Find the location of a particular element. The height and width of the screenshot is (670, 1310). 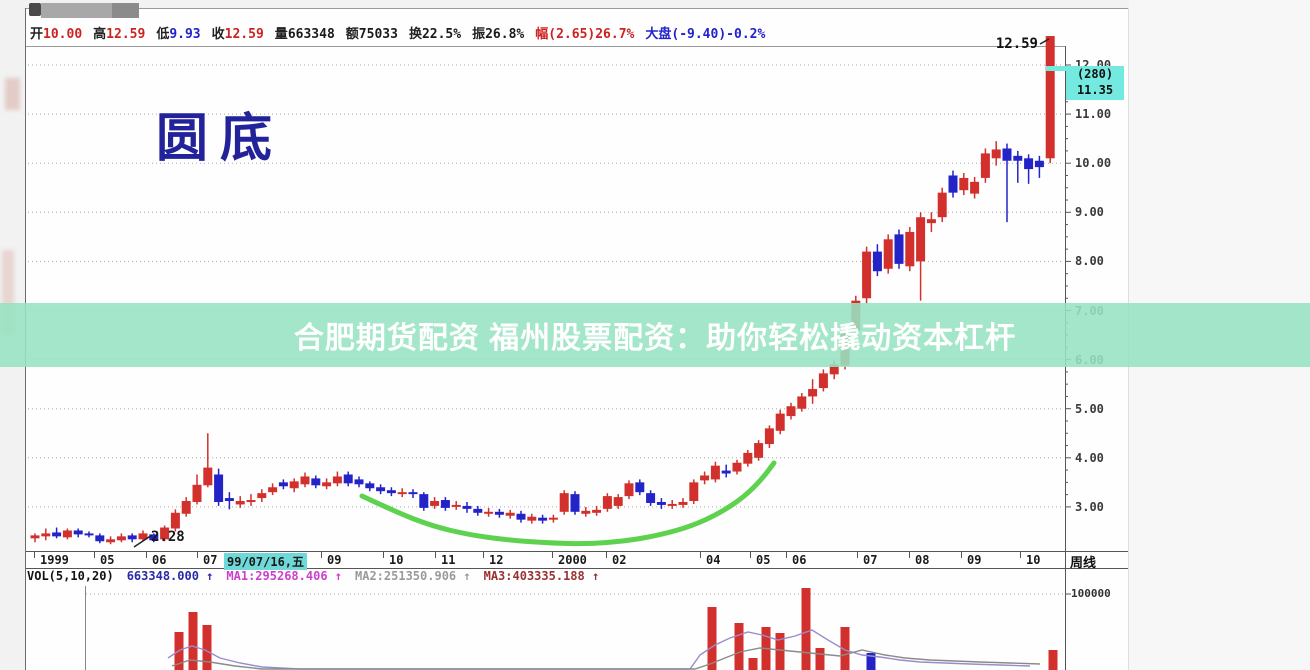

quote-field-量: 量663348 is located at coordinates (304, 34).